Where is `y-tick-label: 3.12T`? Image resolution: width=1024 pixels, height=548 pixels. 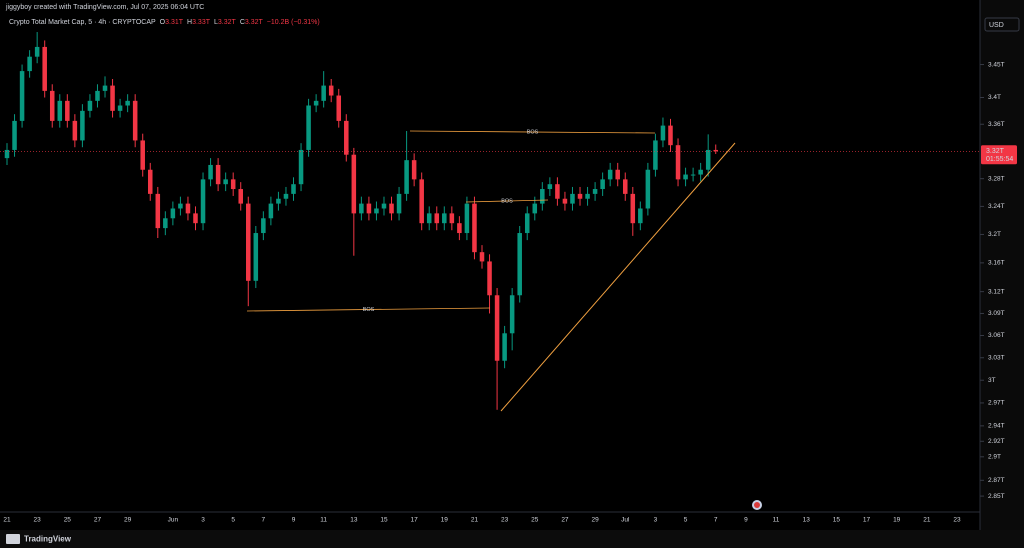 y-tick-label: 3.12T is located at coordinates (996, 291).